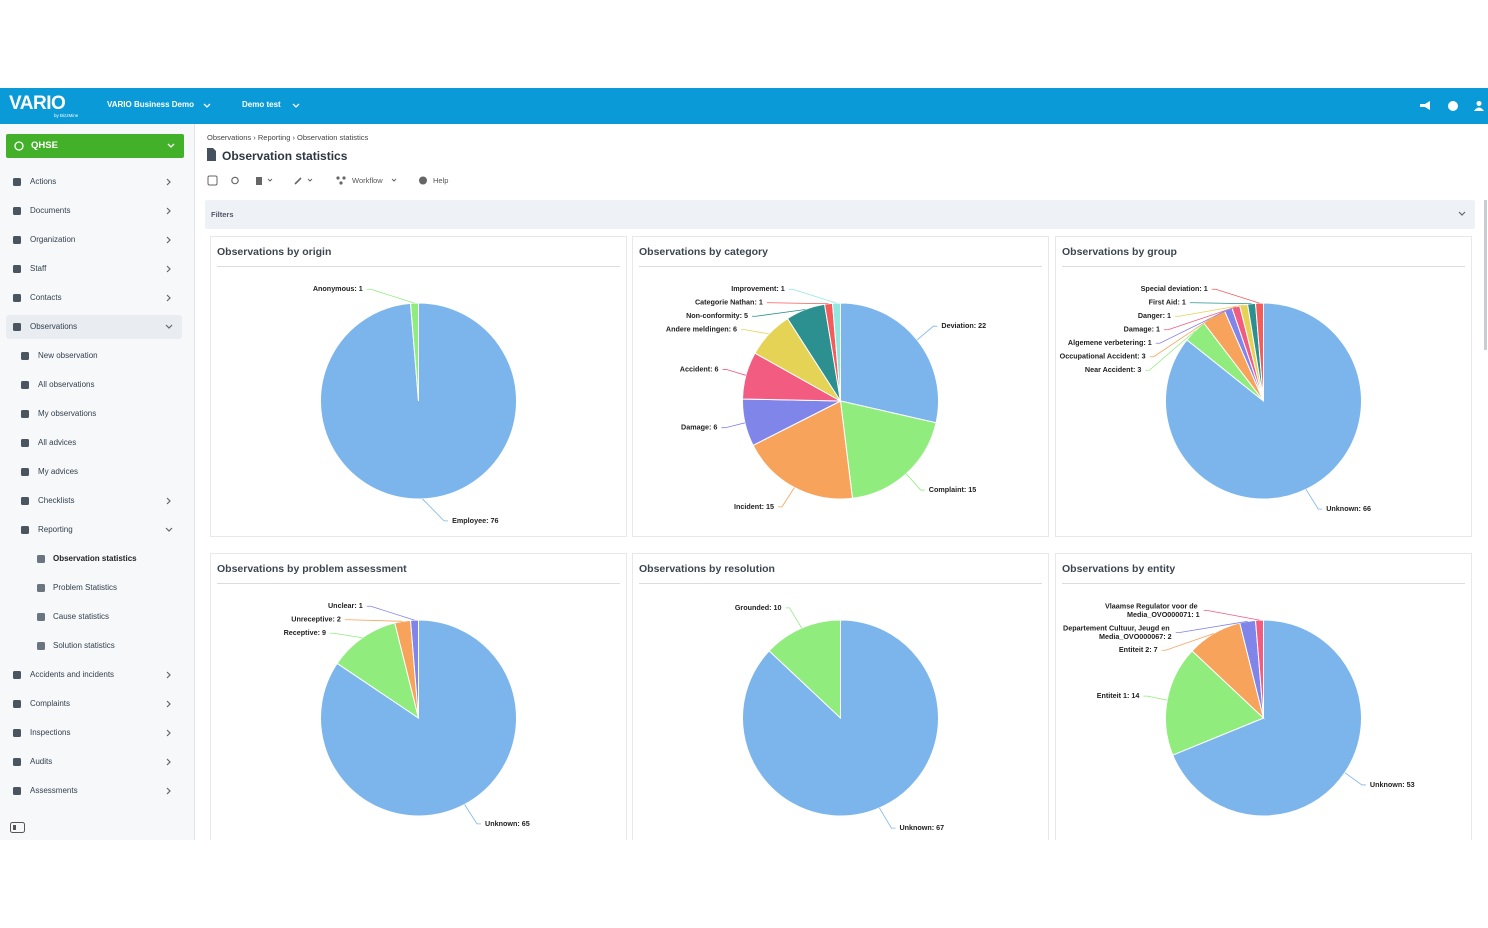 The width and height of the screenshot is (1488, 928). What do you see at coordinates (94, 733) in the screenshot?
I see `nav-item: Inspections` at bounding box center [94, 733].